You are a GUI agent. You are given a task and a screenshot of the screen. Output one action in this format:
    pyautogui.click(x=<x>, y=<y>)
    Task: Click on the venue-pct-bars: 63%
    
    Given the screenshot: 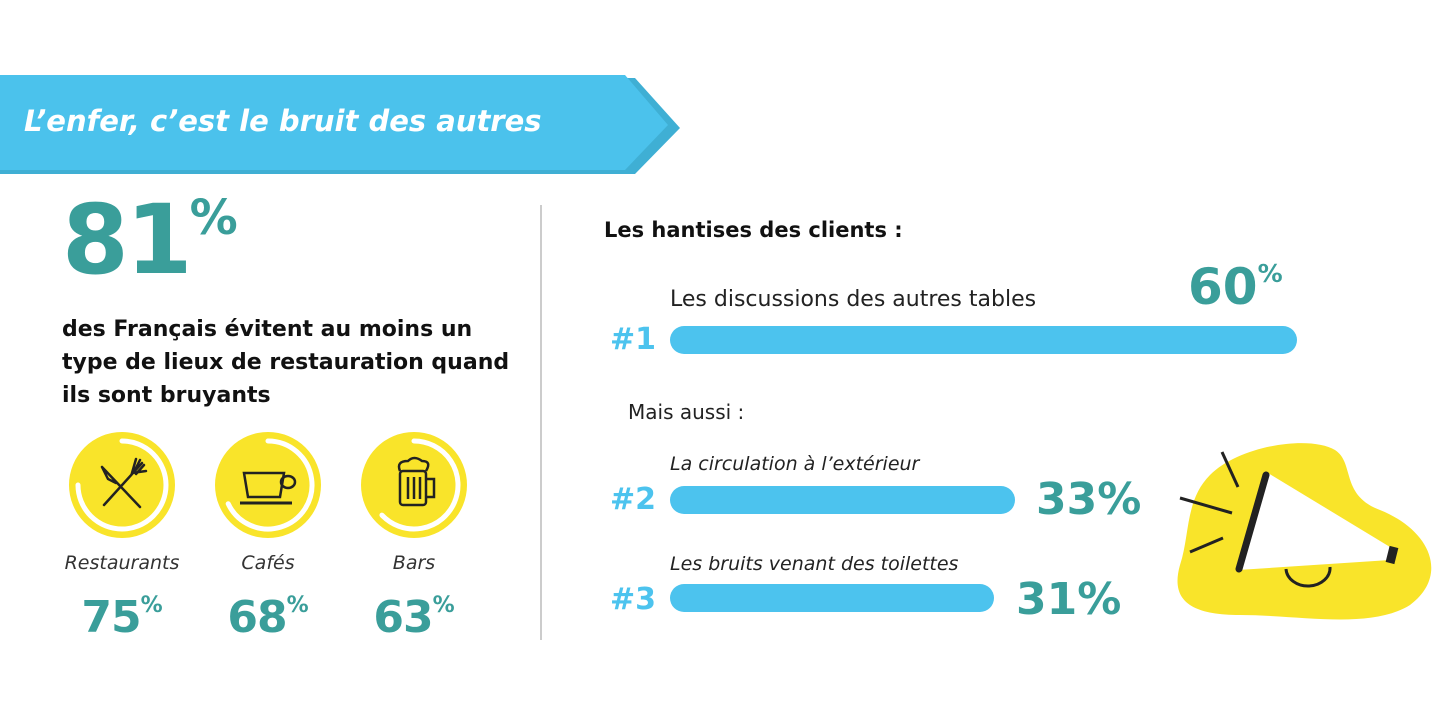 What is the action you would take?
    pyautogui.click(x=414, y=617)
    